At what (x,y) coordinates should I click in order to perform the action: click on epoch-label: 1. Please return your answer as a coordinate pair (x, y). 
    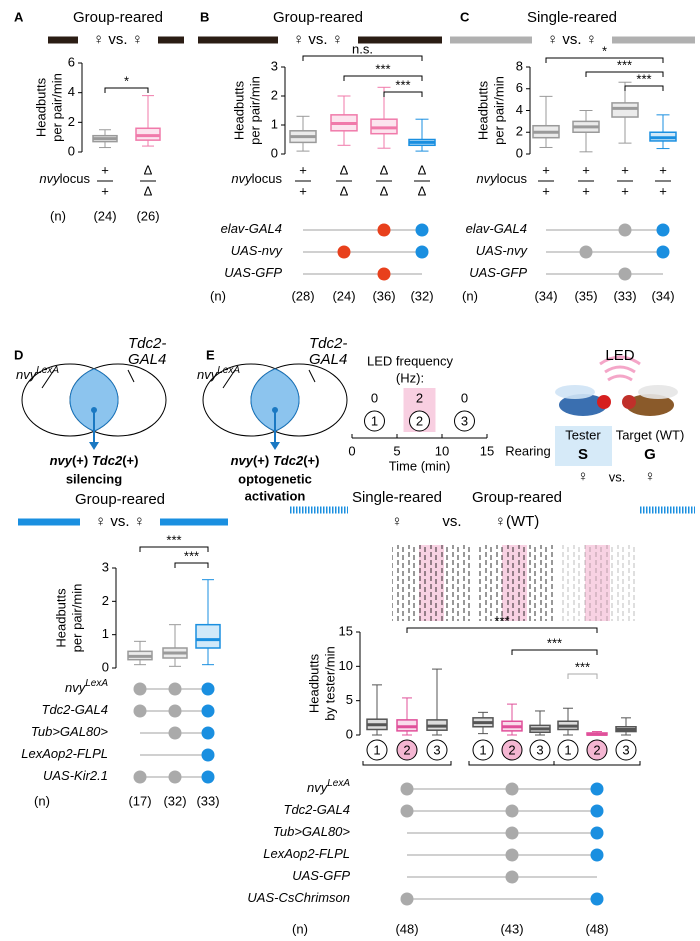
    Looking at the image, I should click on (567, 749).